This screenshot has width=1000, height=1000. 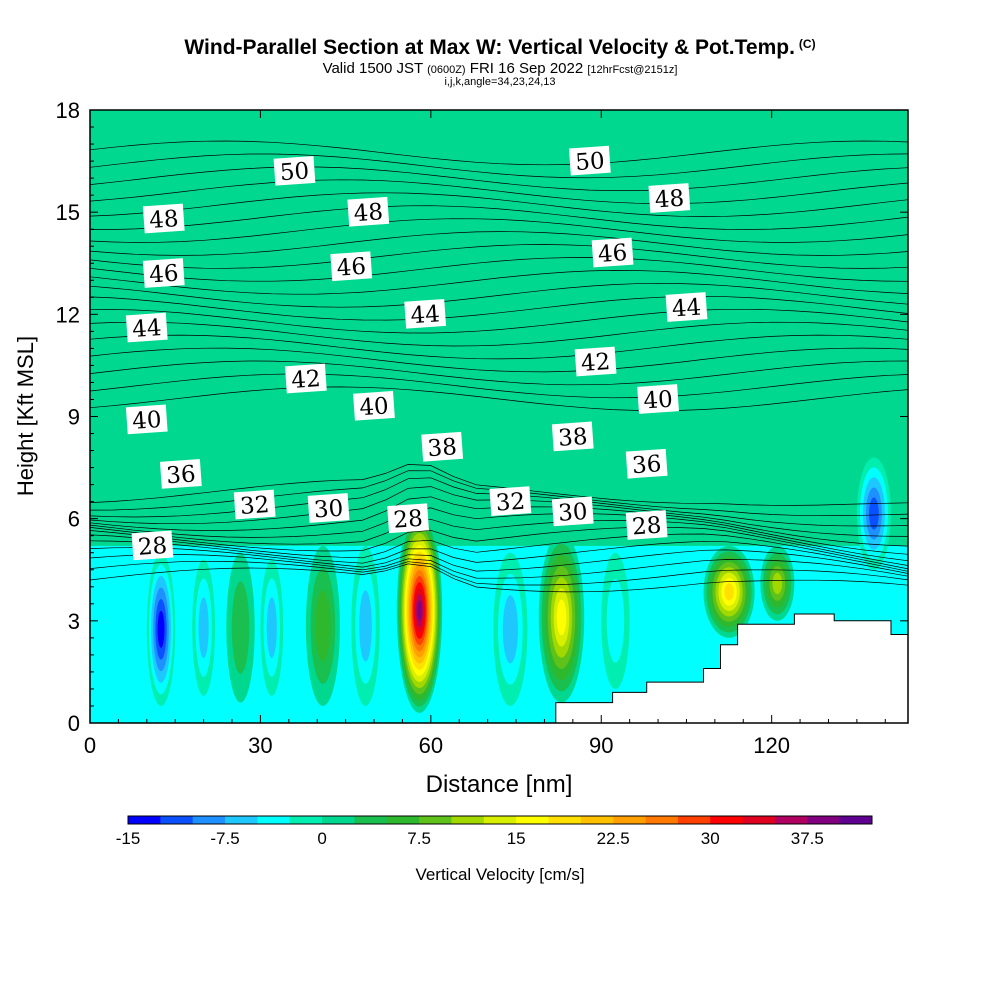 What do you see at coordinates (431, 745) in the screenshot?
I see `x-tick-label: 60` at bounding box center [431, 745].